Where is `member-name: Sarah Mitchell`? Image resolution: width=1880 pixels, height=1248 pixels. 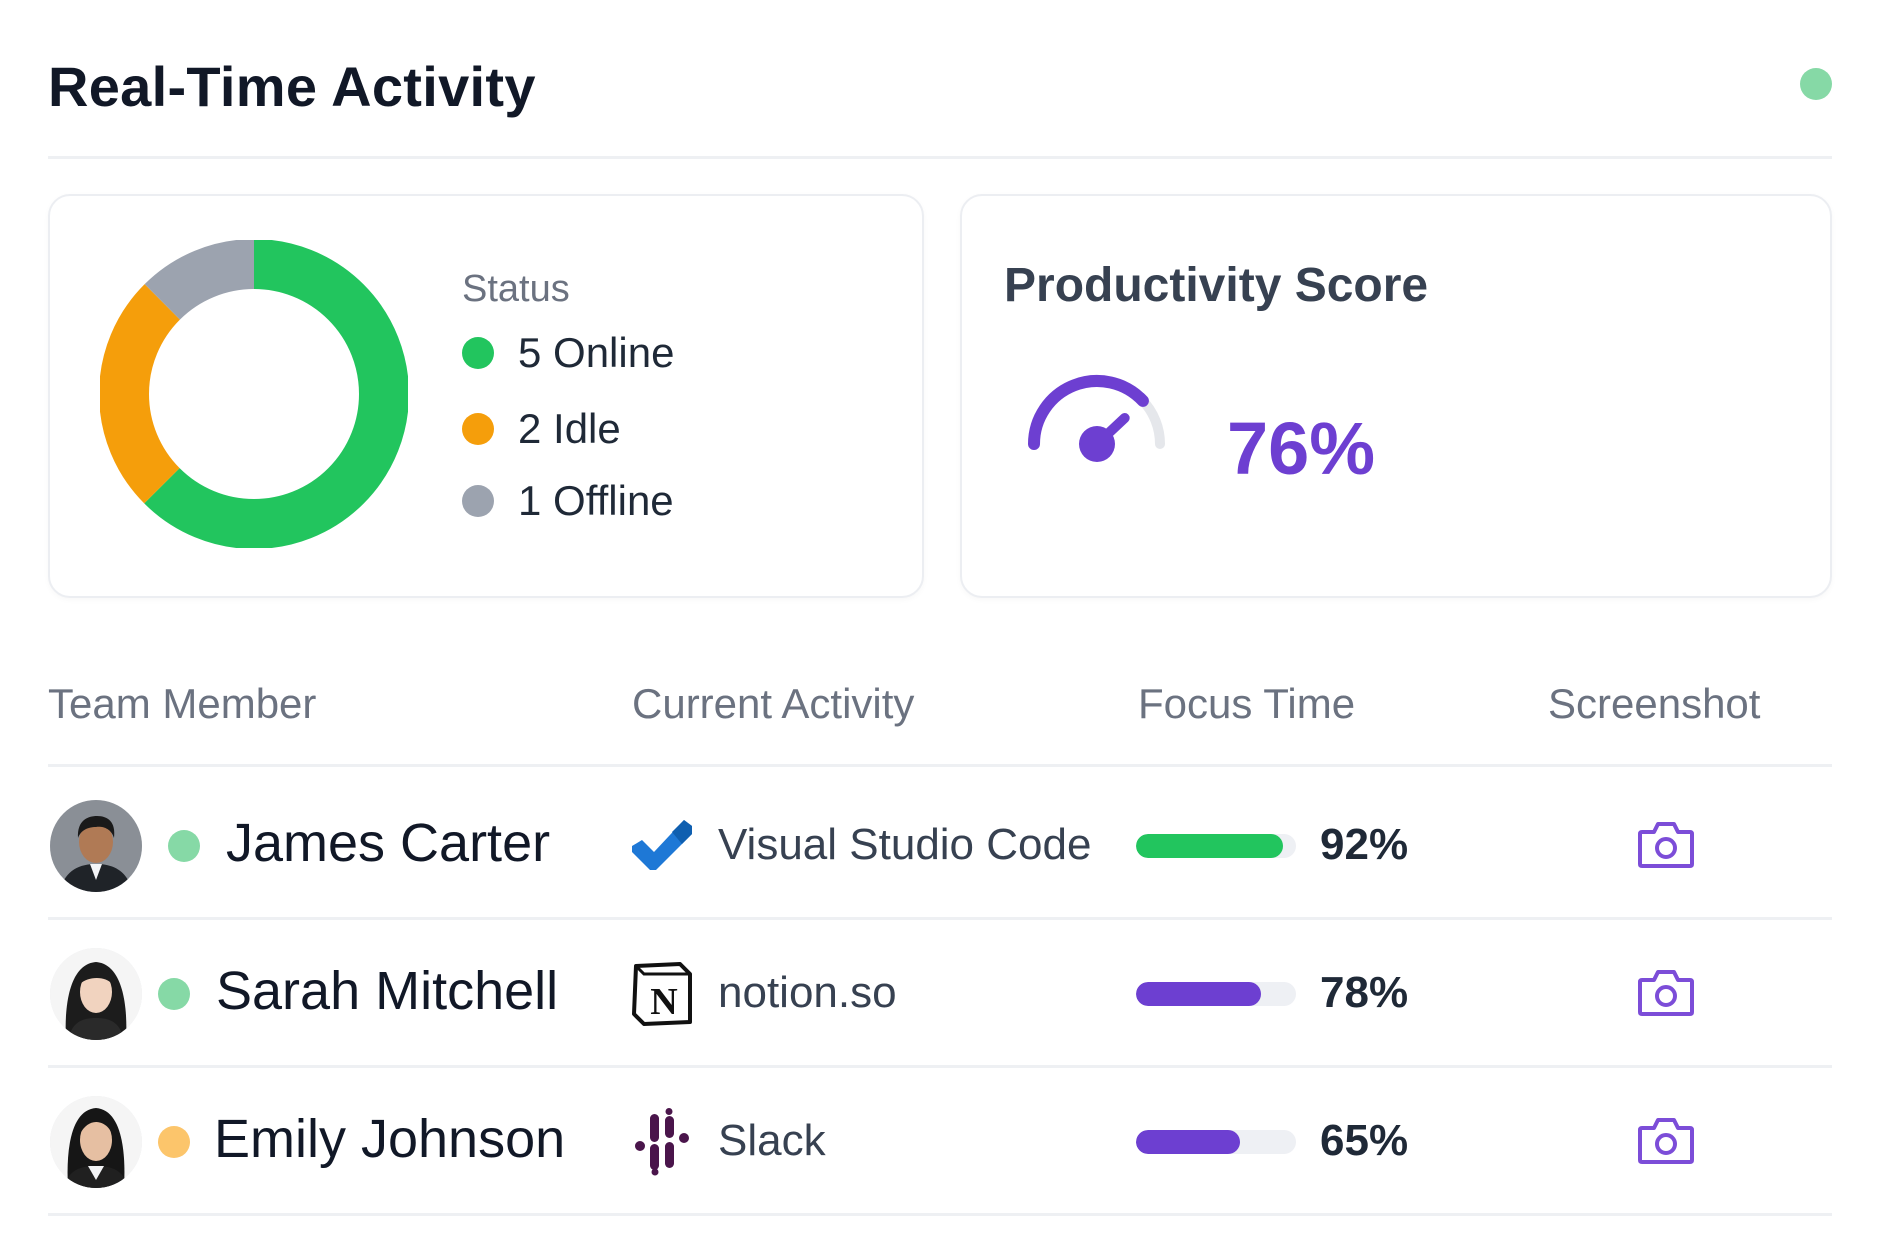 member-name: Sarah Mitchell is located at coordinates (387, 991).